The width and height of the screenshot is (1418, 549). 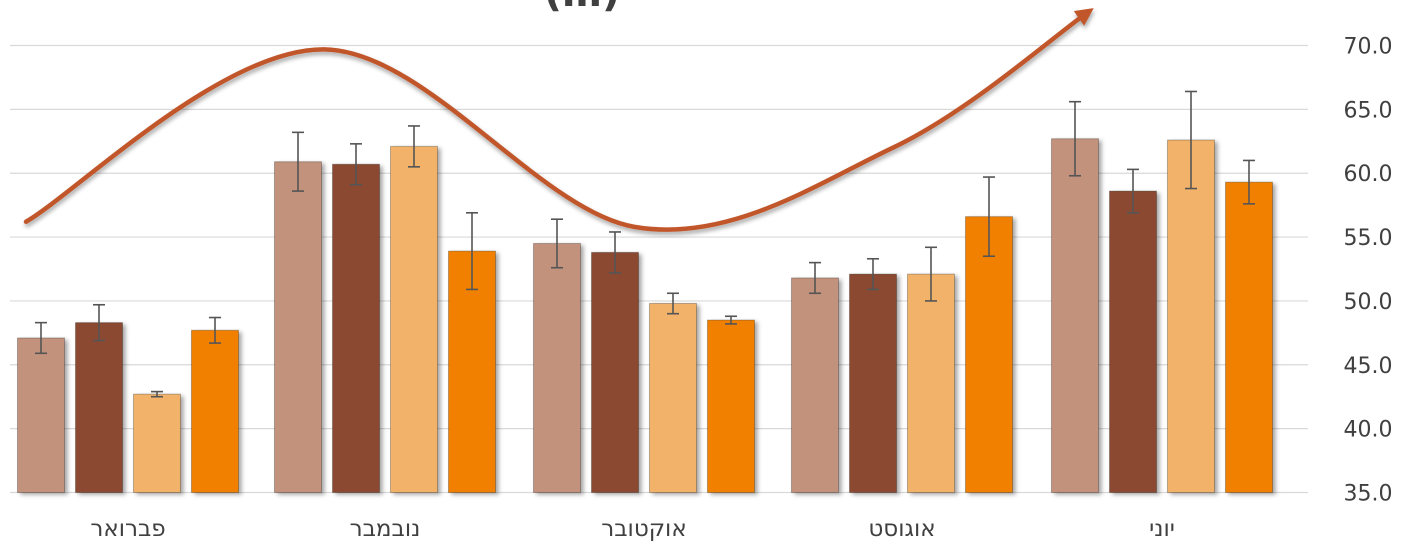 I want to click on x-axis-categories: פברואר נובמבר אוקטובר אוגוסט יוני, so click(x=632, y=529).